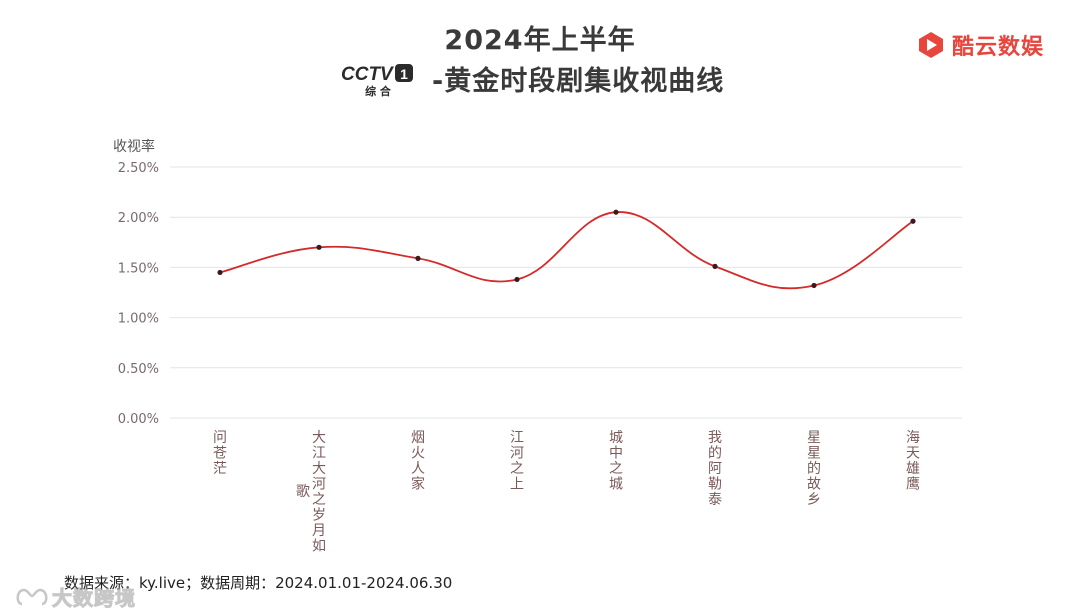  I want to click on x-tick-label: 问苍茫, so click(220, 453).